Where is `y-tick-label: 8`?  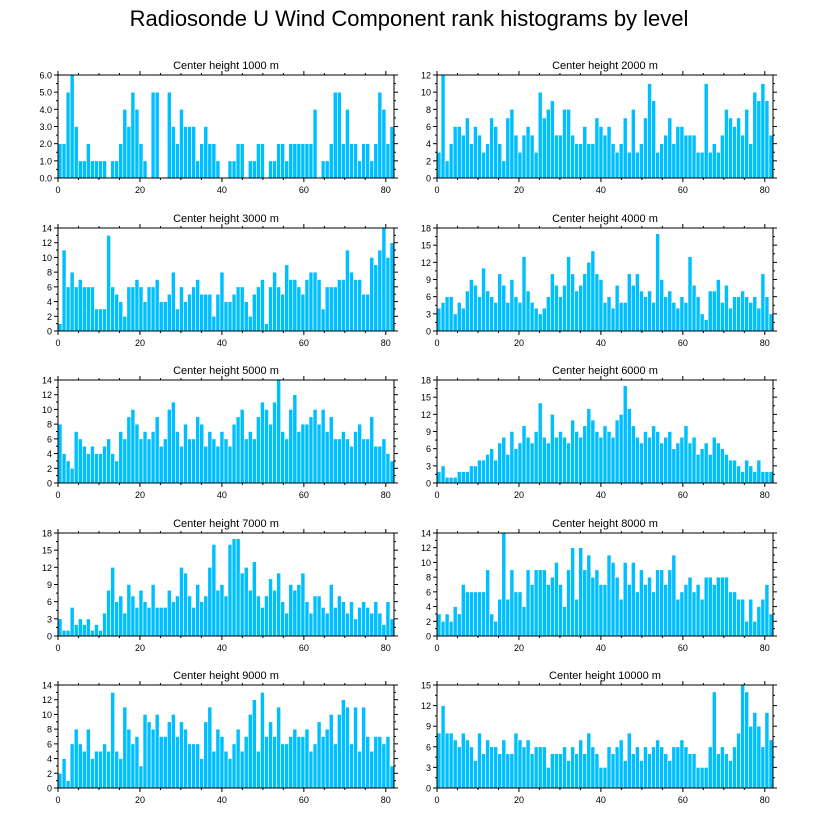
y-tick-label: 8 is located at coordinates (428, 578).